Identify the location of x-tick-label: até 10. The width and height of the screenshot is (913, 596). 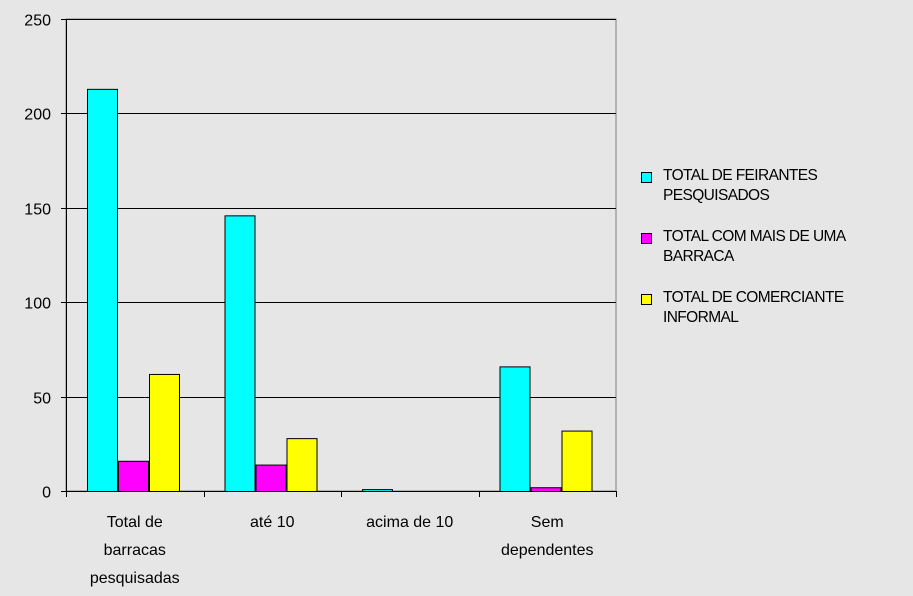
(272, 522).